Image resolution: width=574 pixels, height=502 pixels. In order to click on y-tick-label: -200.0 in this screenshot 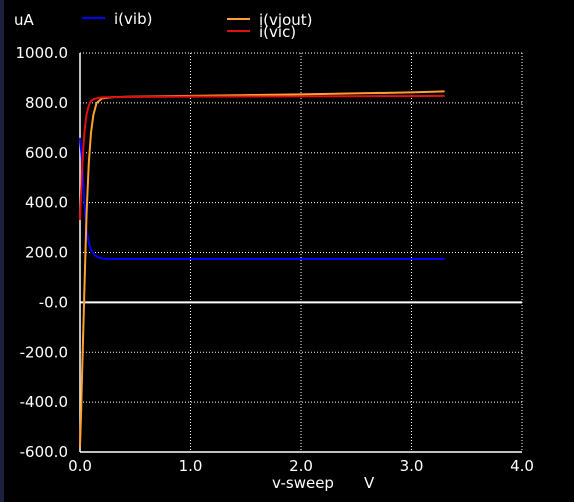, I will do `click(44, 352)`.